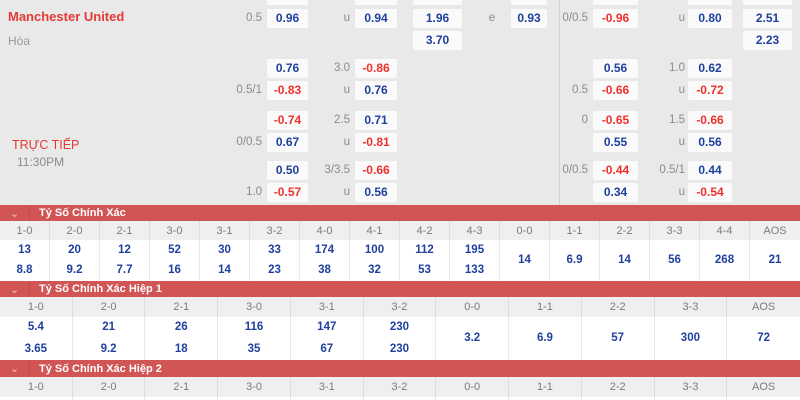 This screenshot has width=800, height=400. Describe the element at coordinates (677, 68) in the screenshot. I see `line-label: 1.0` at that location.